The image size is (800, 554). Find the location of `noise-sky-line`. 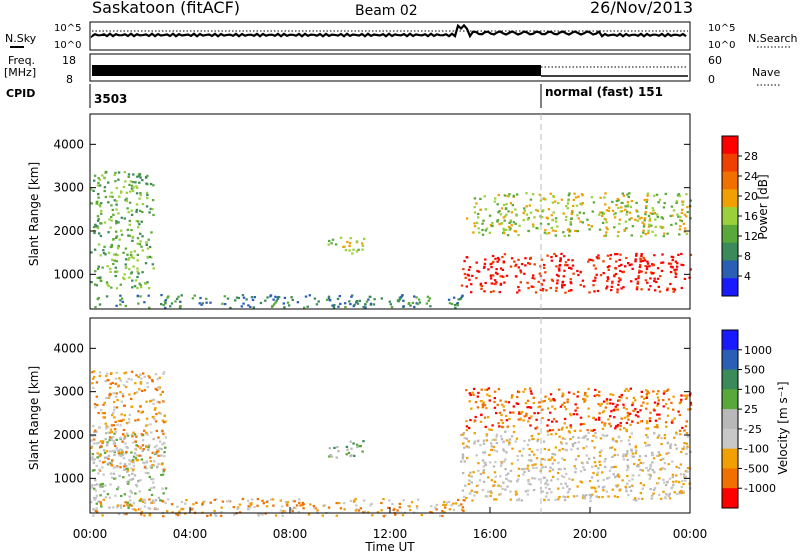

noise-sky-line is located at coordinates (388, 31).